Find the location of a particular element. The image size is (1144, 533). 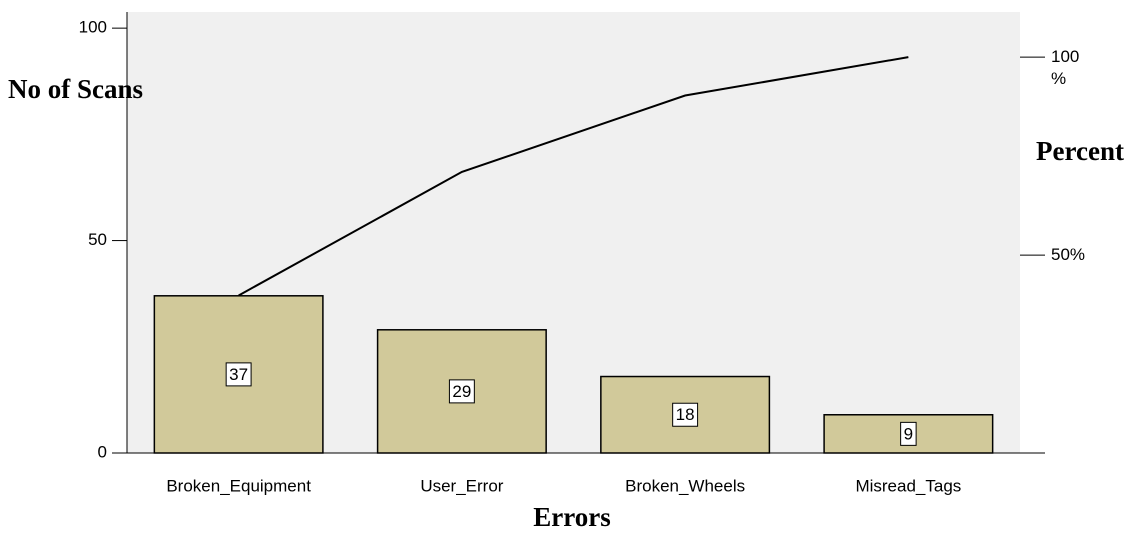

y2-axis-title: Percent is located at coordinates (1080, 151).